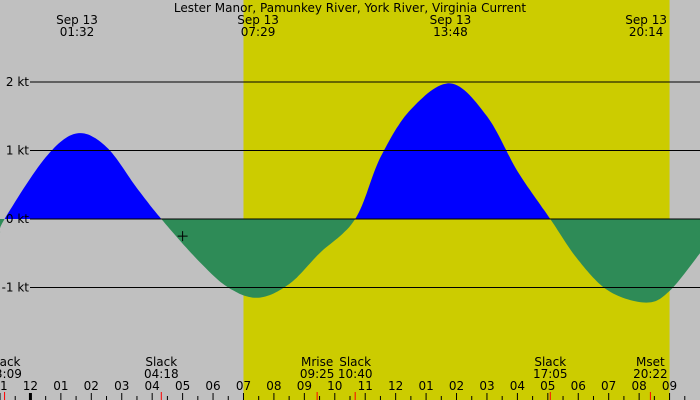 This screenshot has width=700, height=400. Describe the element at coordinates (17, 219) in the screenshot. I see `y-tick-label: 0 kt` at that location.